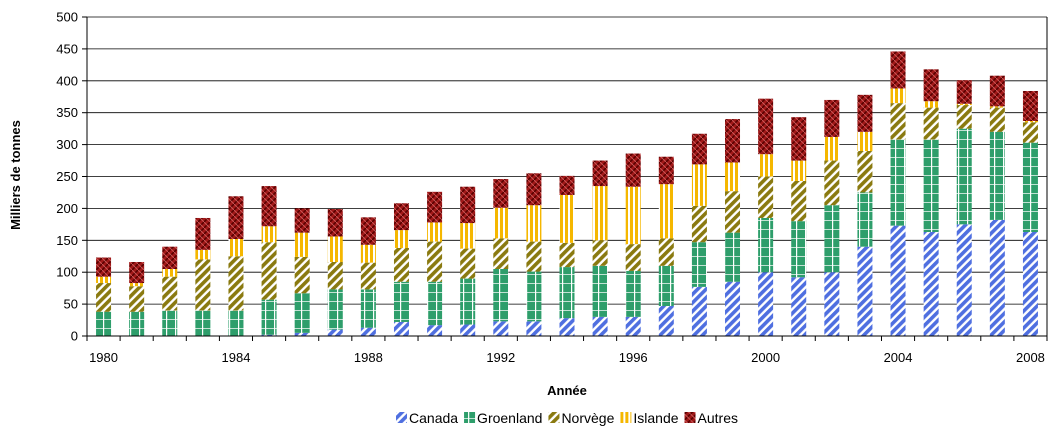 The width and height of the screenshot is (1060, 436). I want to click on bar-segment-canada-1986, so click(302, 334).